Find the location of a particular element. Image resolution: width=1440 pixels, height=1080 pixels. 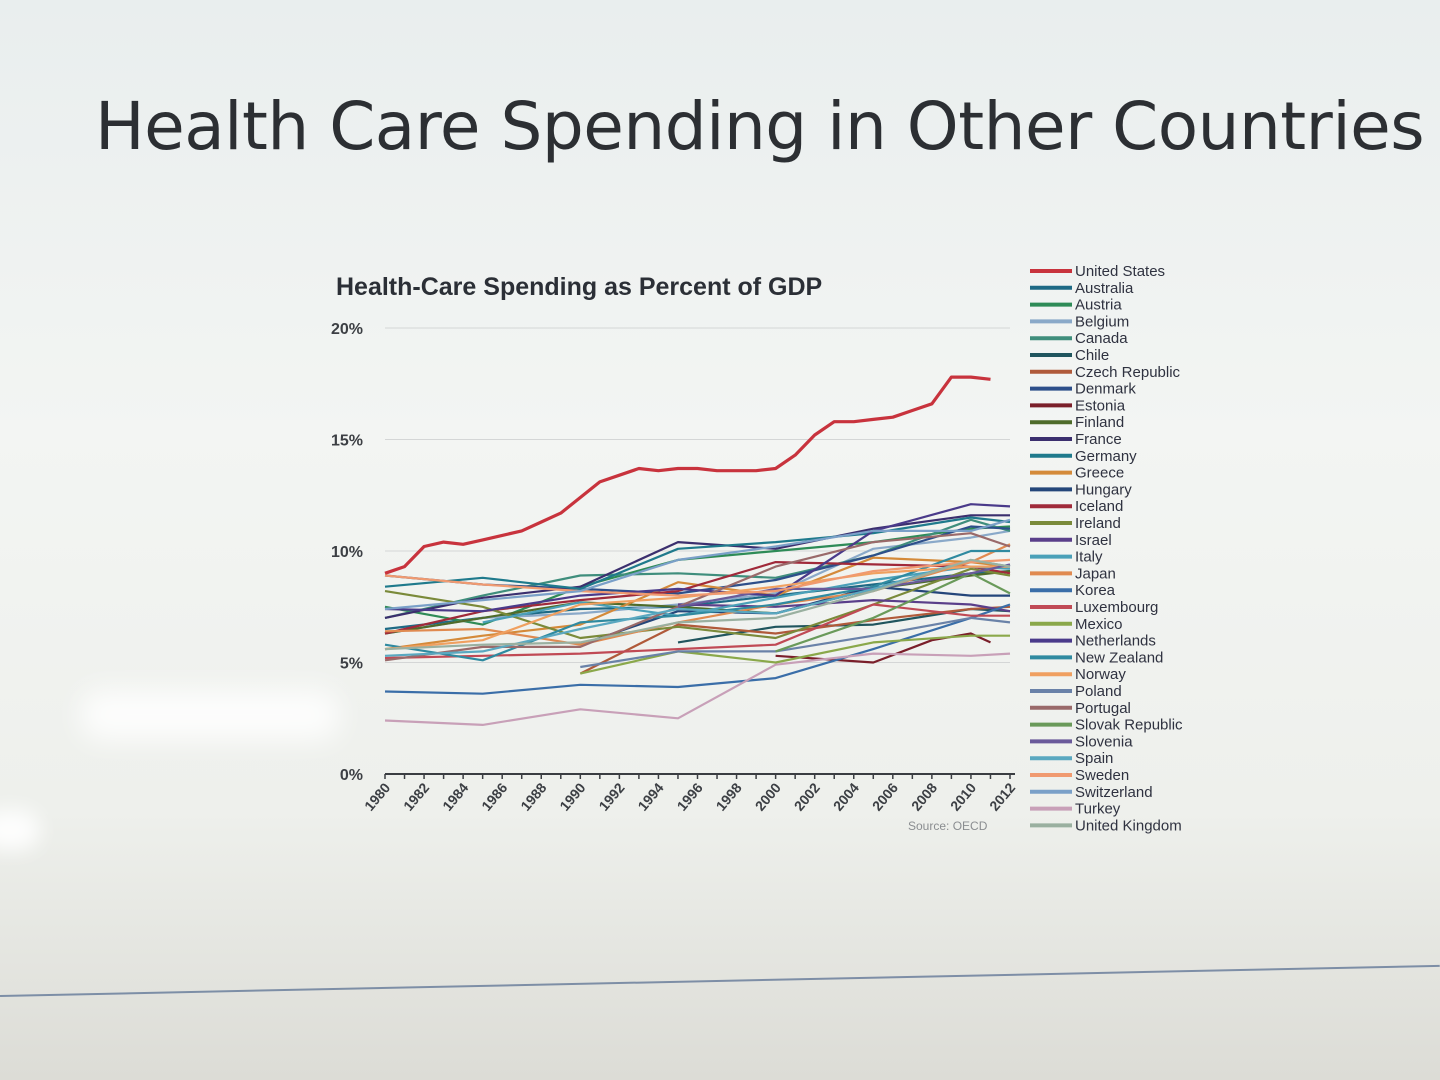

chart-grid is located at coordinates (697, 495).